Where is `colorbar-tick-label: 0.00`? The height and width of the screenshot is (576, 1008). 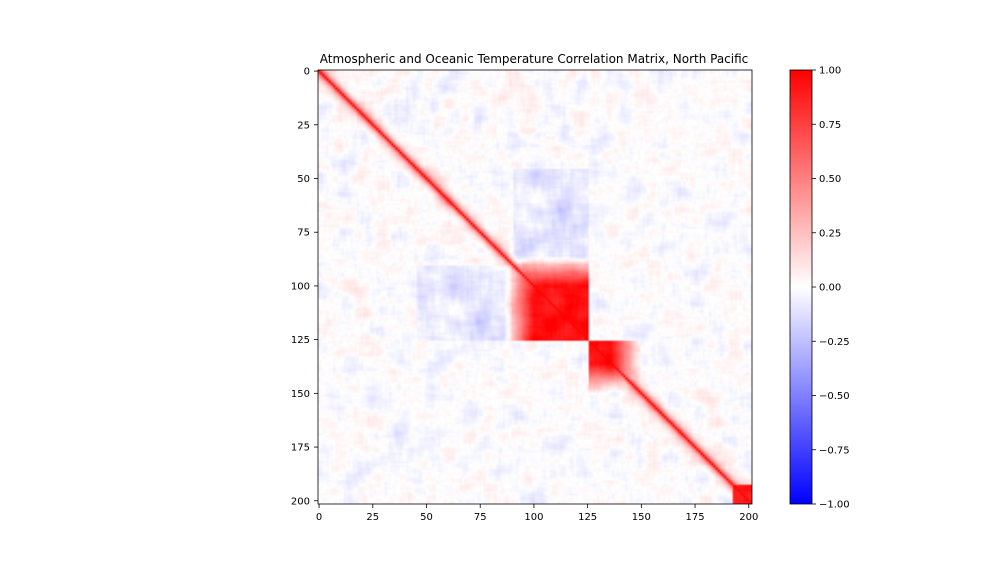 colorbar-tick-label: 0.00 is located at coordinates (830, 288).